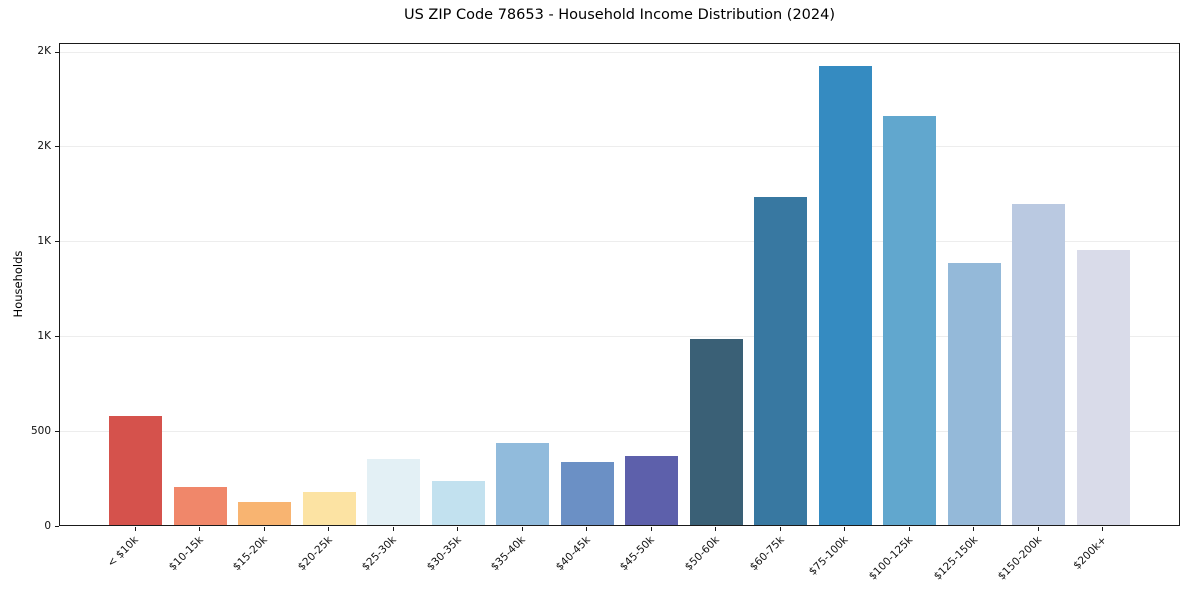 This screenshot has height=590, width=1189. Describe the element at coordinates (380, 554) in the screenshot. I see `x-tick-label: $25-30k` at that location.